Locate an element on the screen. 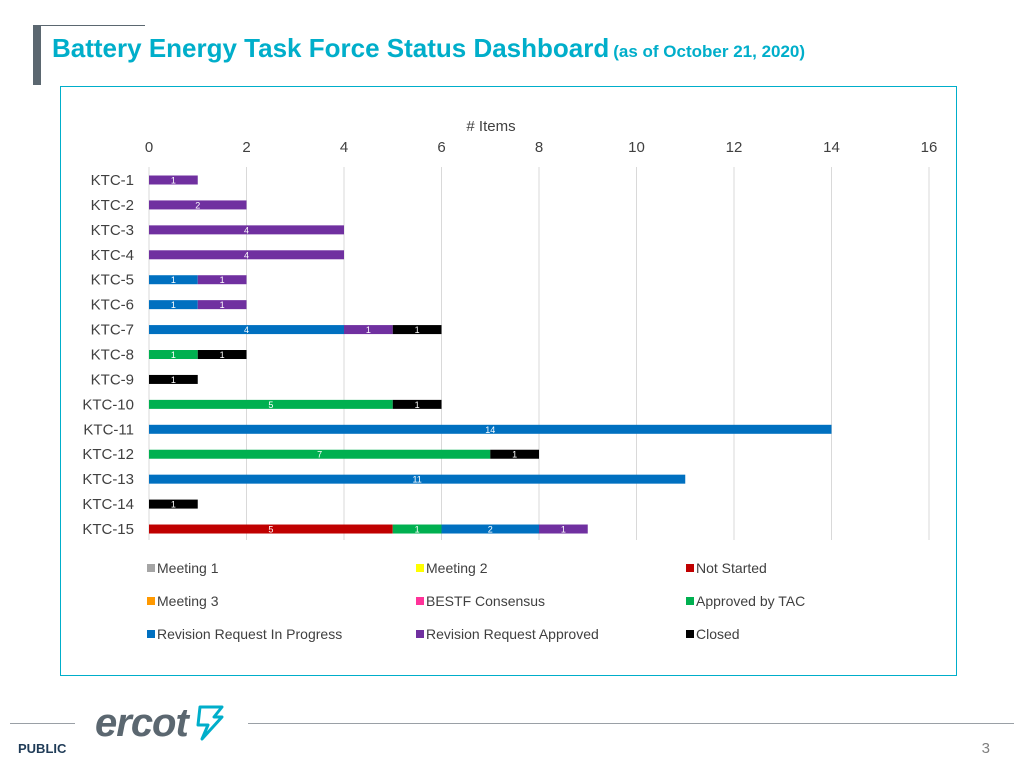 This screenshot has width=1024, height=768. footer-rule-left is located at coordinates (42, 723).